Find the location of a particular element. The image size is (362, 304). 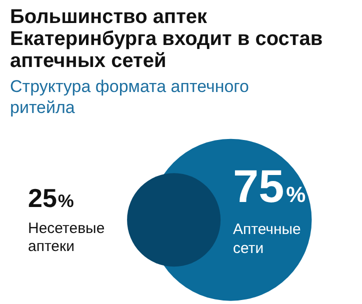

category-label: Аптечные сети is located at coordinates (267, 239).